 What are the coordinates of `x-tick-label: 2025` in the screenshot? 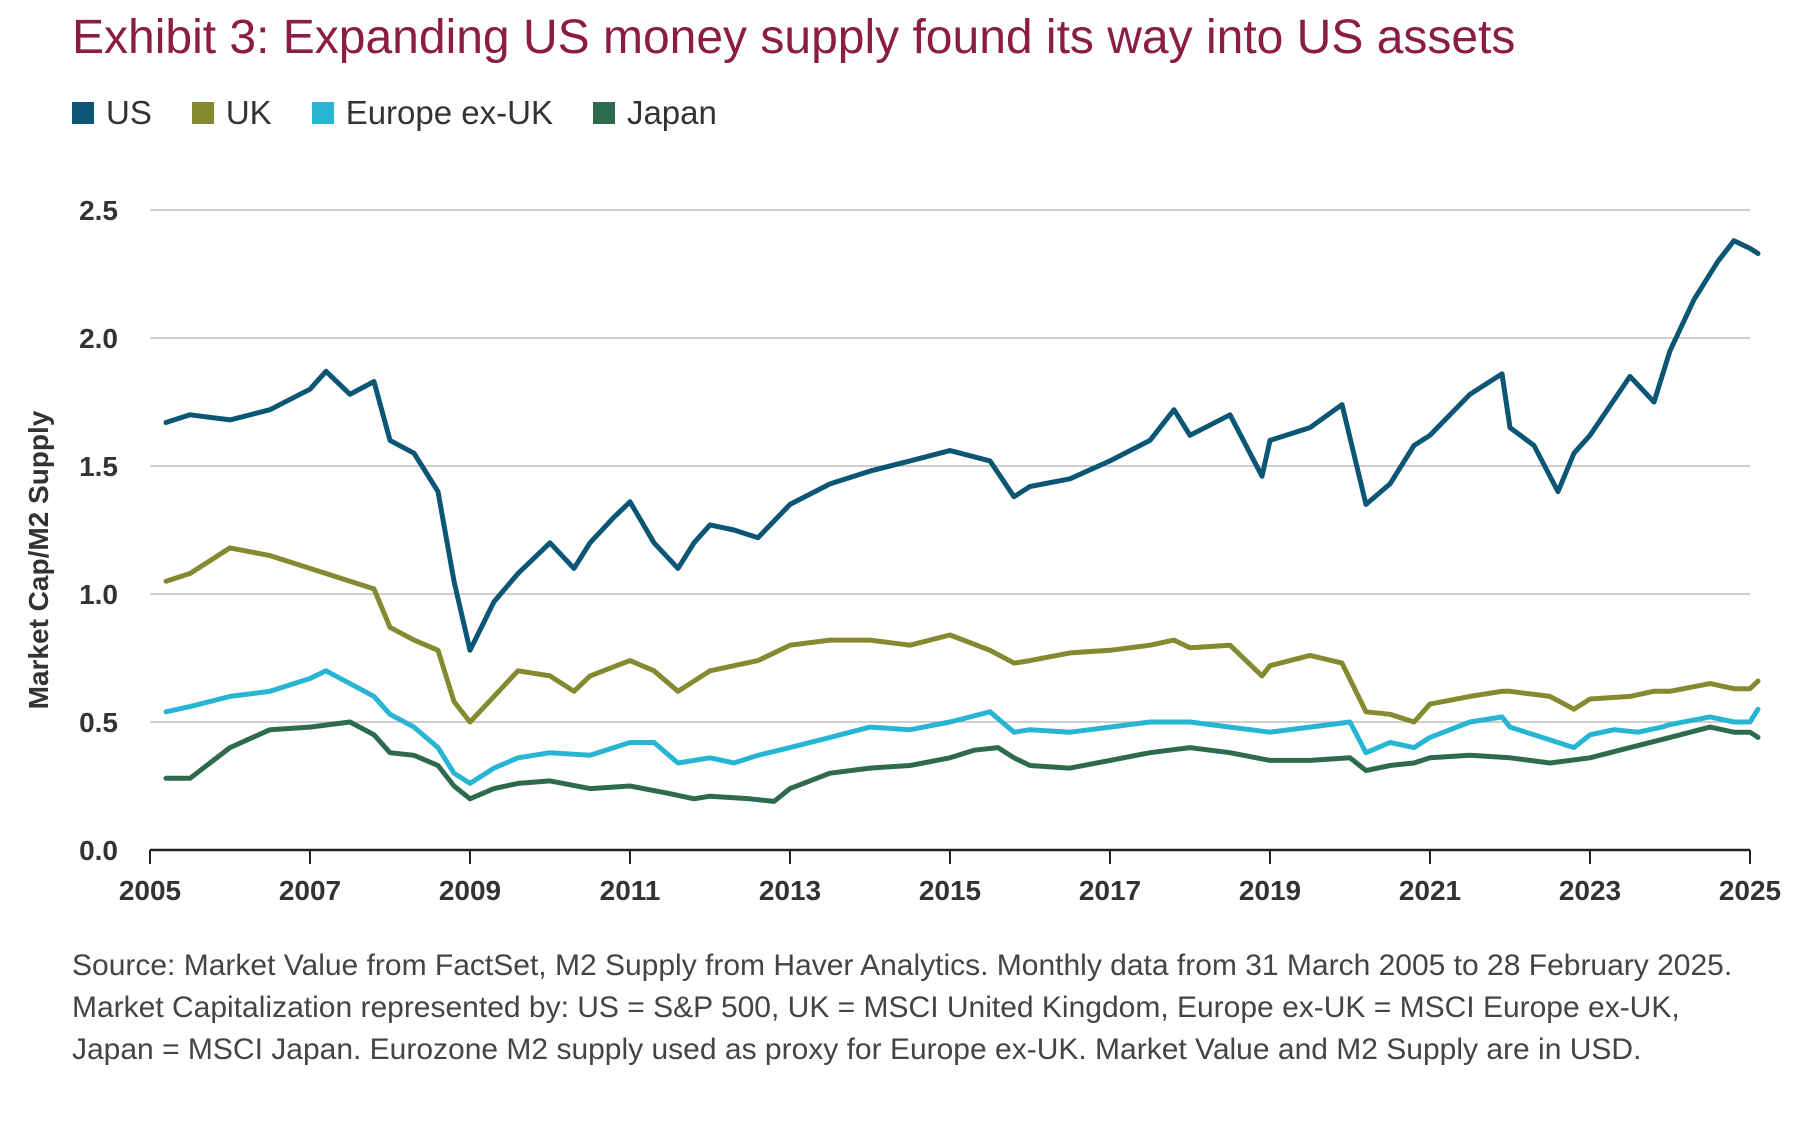 It's located at (1750, 890).